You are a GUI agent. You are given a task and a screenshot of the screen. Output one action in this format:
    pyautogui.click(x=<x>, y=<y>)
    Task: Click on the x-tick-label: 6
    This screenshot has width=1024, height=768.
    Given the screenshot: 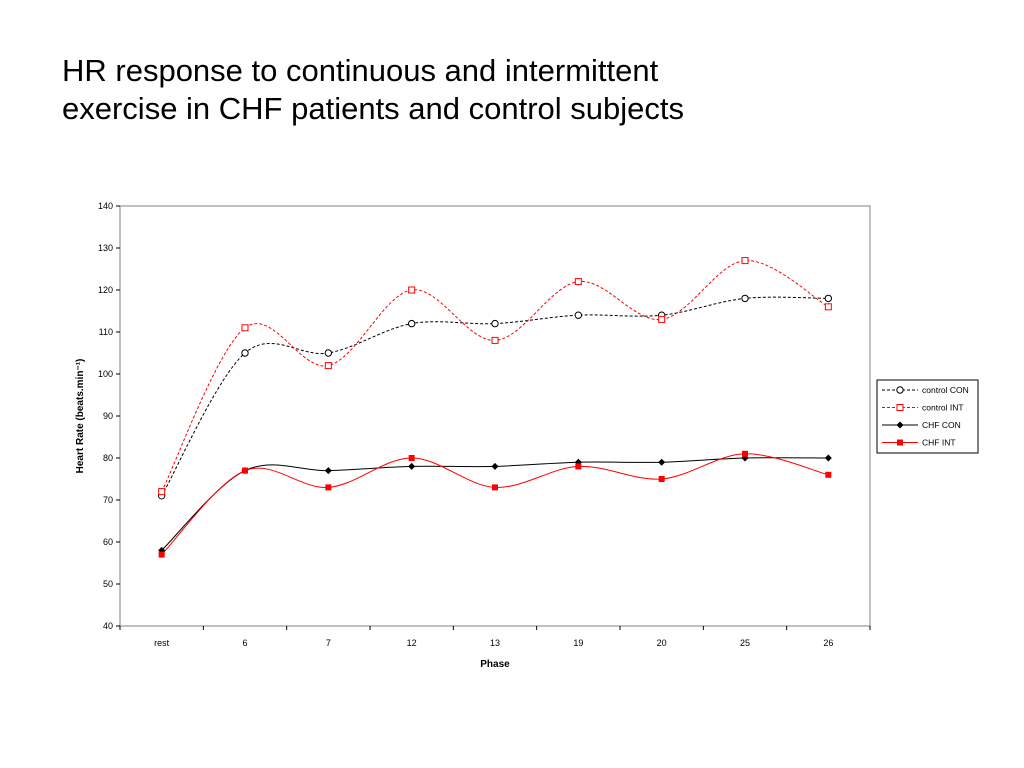 What is the action you would take?
    pyautogui.click(x=244, y=643)
    